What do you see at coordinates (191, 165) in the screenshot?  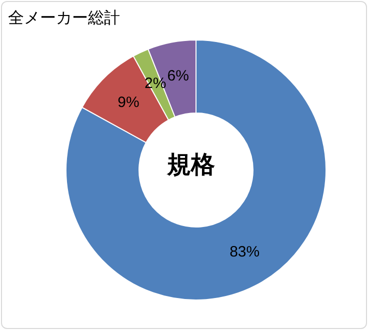 I see `text: 規格` at bounding box center [191, 165].